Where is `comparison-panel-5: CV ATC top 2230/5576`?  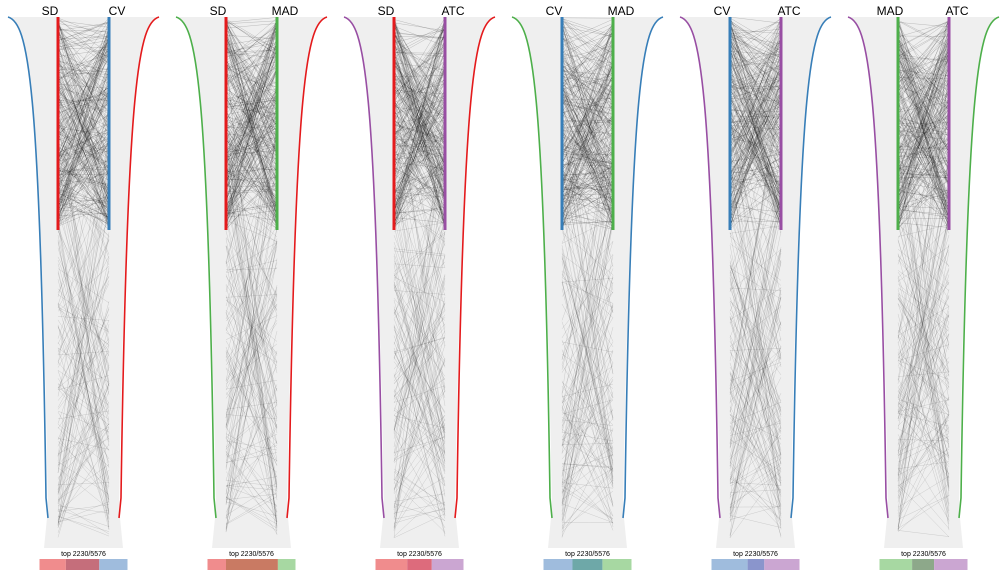
comparison-panel-5: CV ATC top 2230/5576 is located at coordinates (755, 287).